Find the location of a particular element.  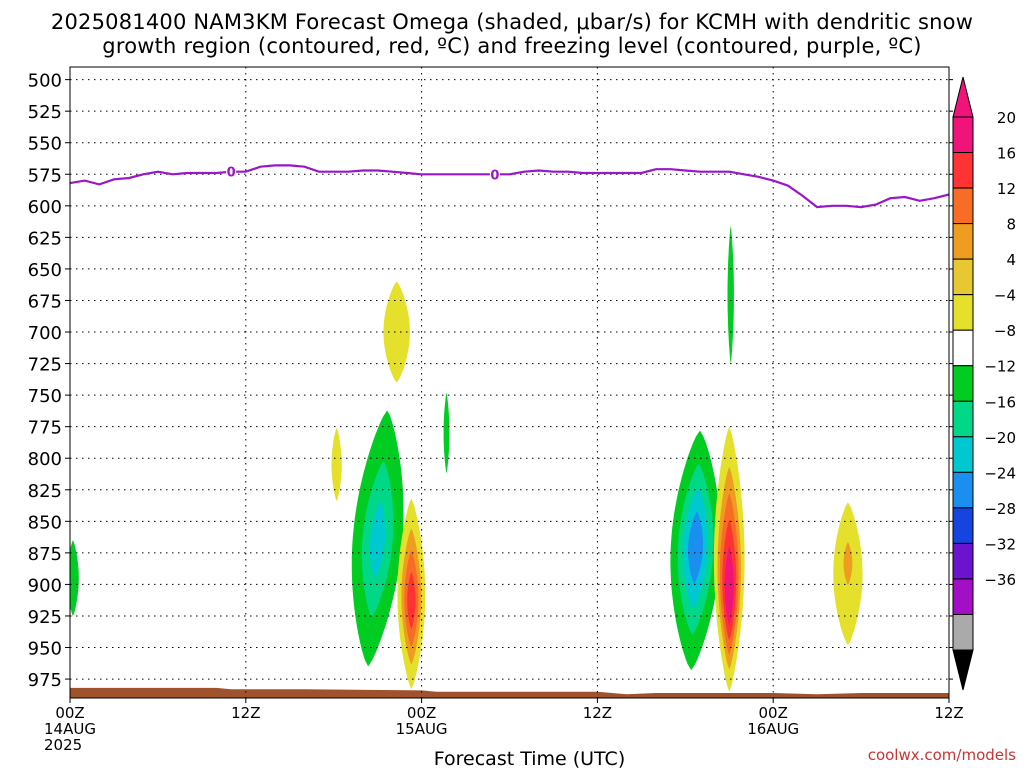

y-tick-label-500: 500 is located at coordinates (45, 81).